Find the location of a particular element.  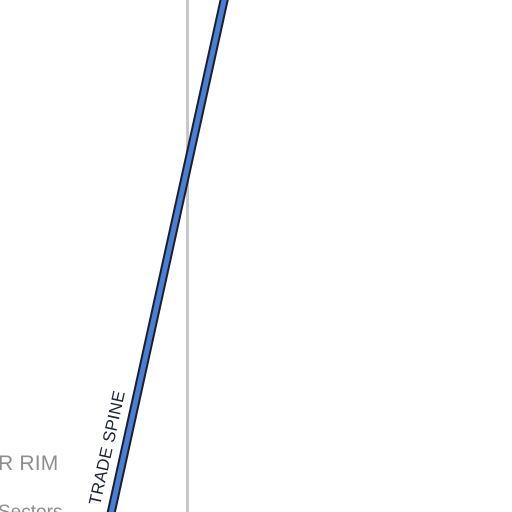

region-sub-label: Sectors is located at coordinates (31, 507).